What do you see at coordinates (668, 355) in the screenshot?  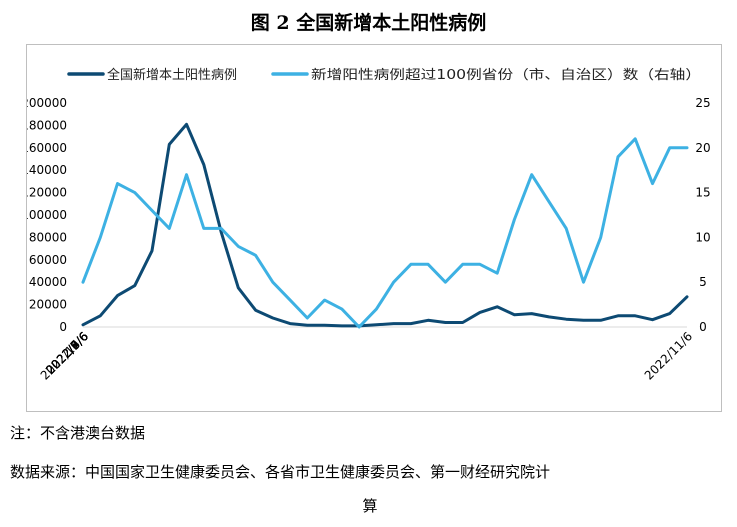 I see `x-tick-label: 2022/11/6` at bounding box center [668, 355].